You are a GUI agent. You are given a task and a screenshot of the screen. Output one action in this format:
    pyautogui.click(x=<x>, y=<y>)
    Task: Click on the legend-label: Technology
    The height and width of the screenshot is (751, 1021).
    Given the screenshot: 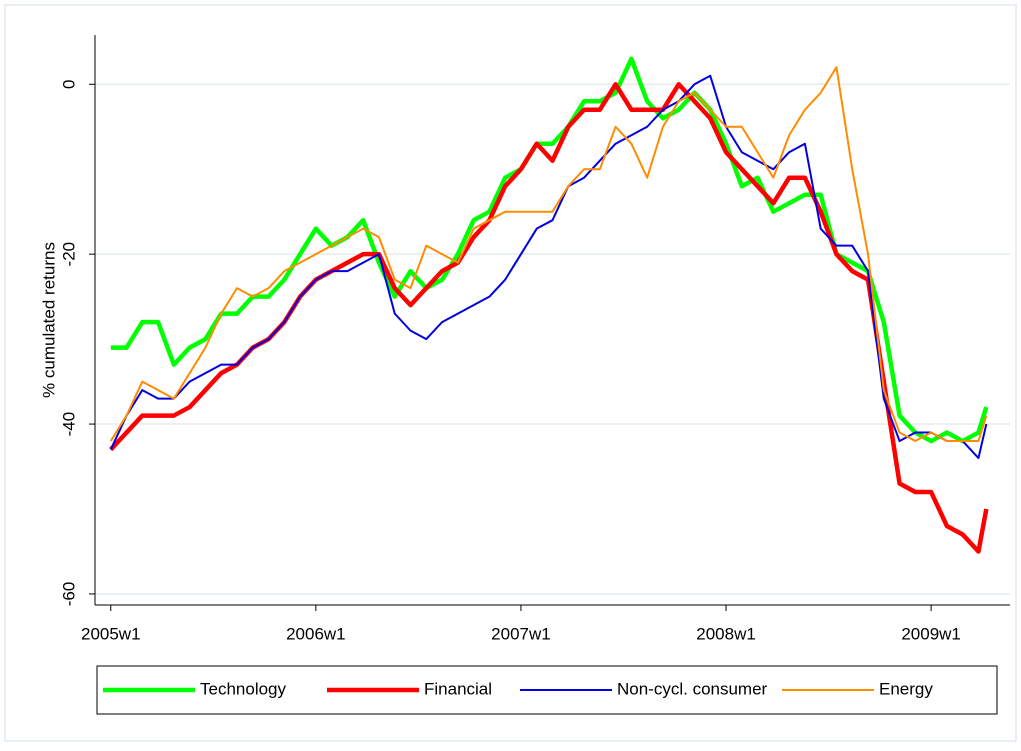 What is the action you would take?
    pyautogui.click(x=243, y=688)
    